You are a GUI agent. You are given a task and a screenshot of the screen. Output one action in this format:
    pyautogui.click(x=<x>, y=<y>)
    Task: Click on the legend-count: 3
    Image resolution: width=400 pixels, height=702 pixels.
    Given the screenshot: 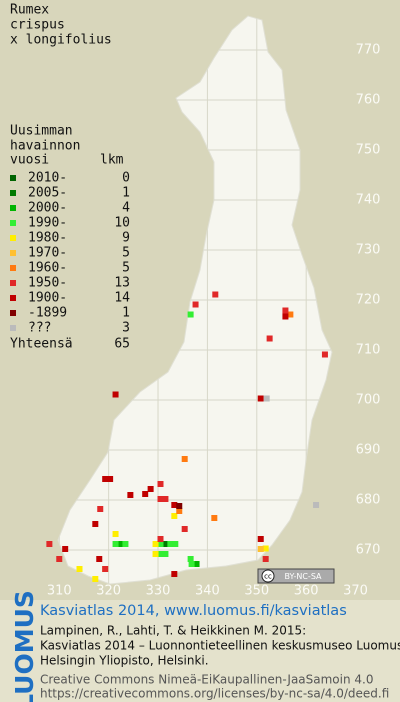 What is the action you would take?
    pyautogui.click(x=126, y=328)
    